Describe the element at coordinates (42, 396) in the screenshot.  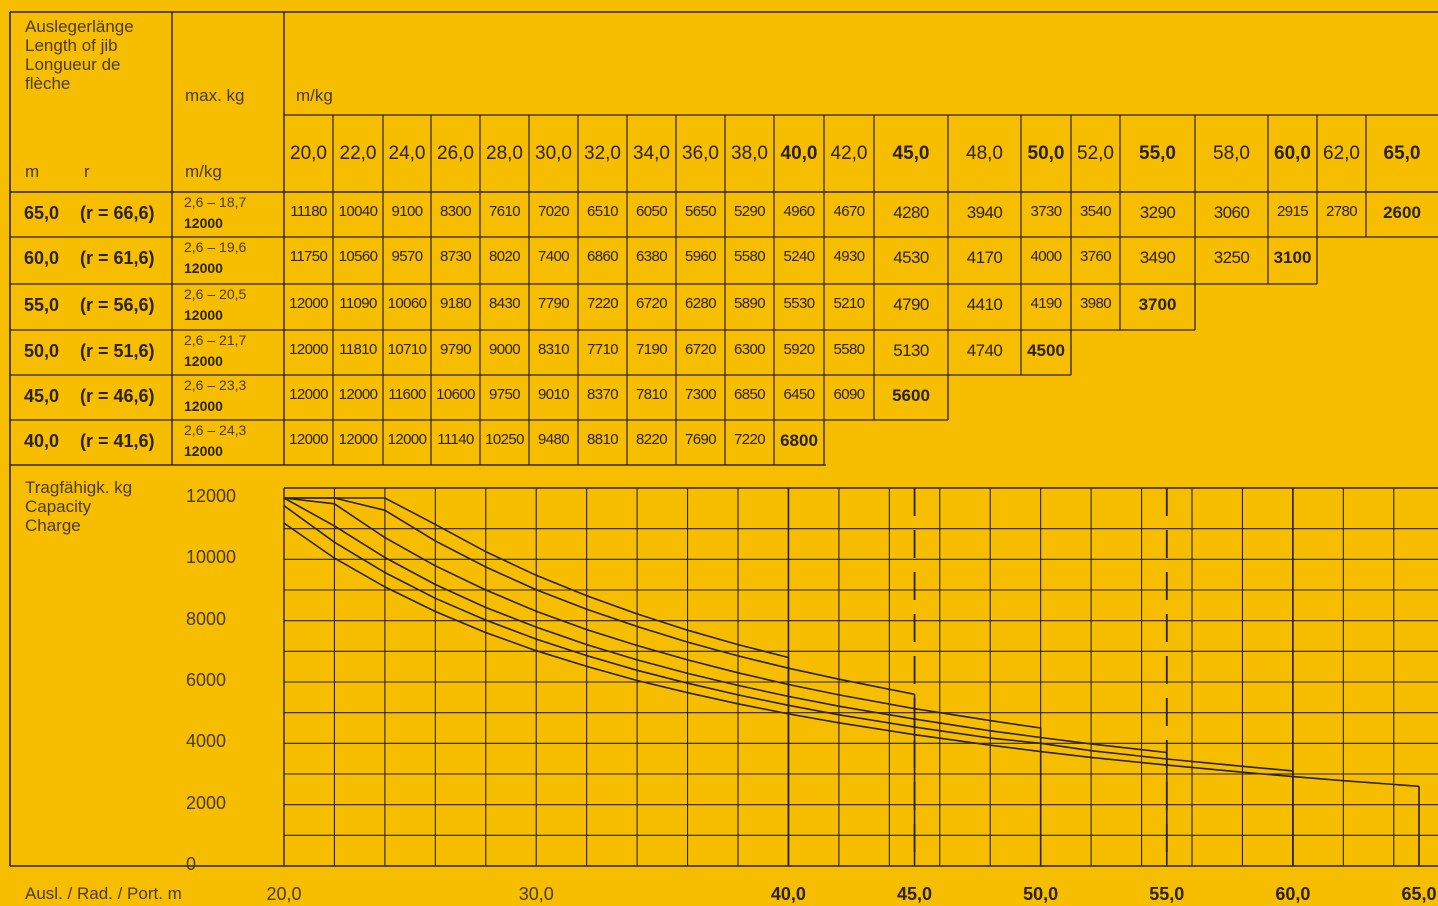
I see `jib-length-value: 45,0` at that location.